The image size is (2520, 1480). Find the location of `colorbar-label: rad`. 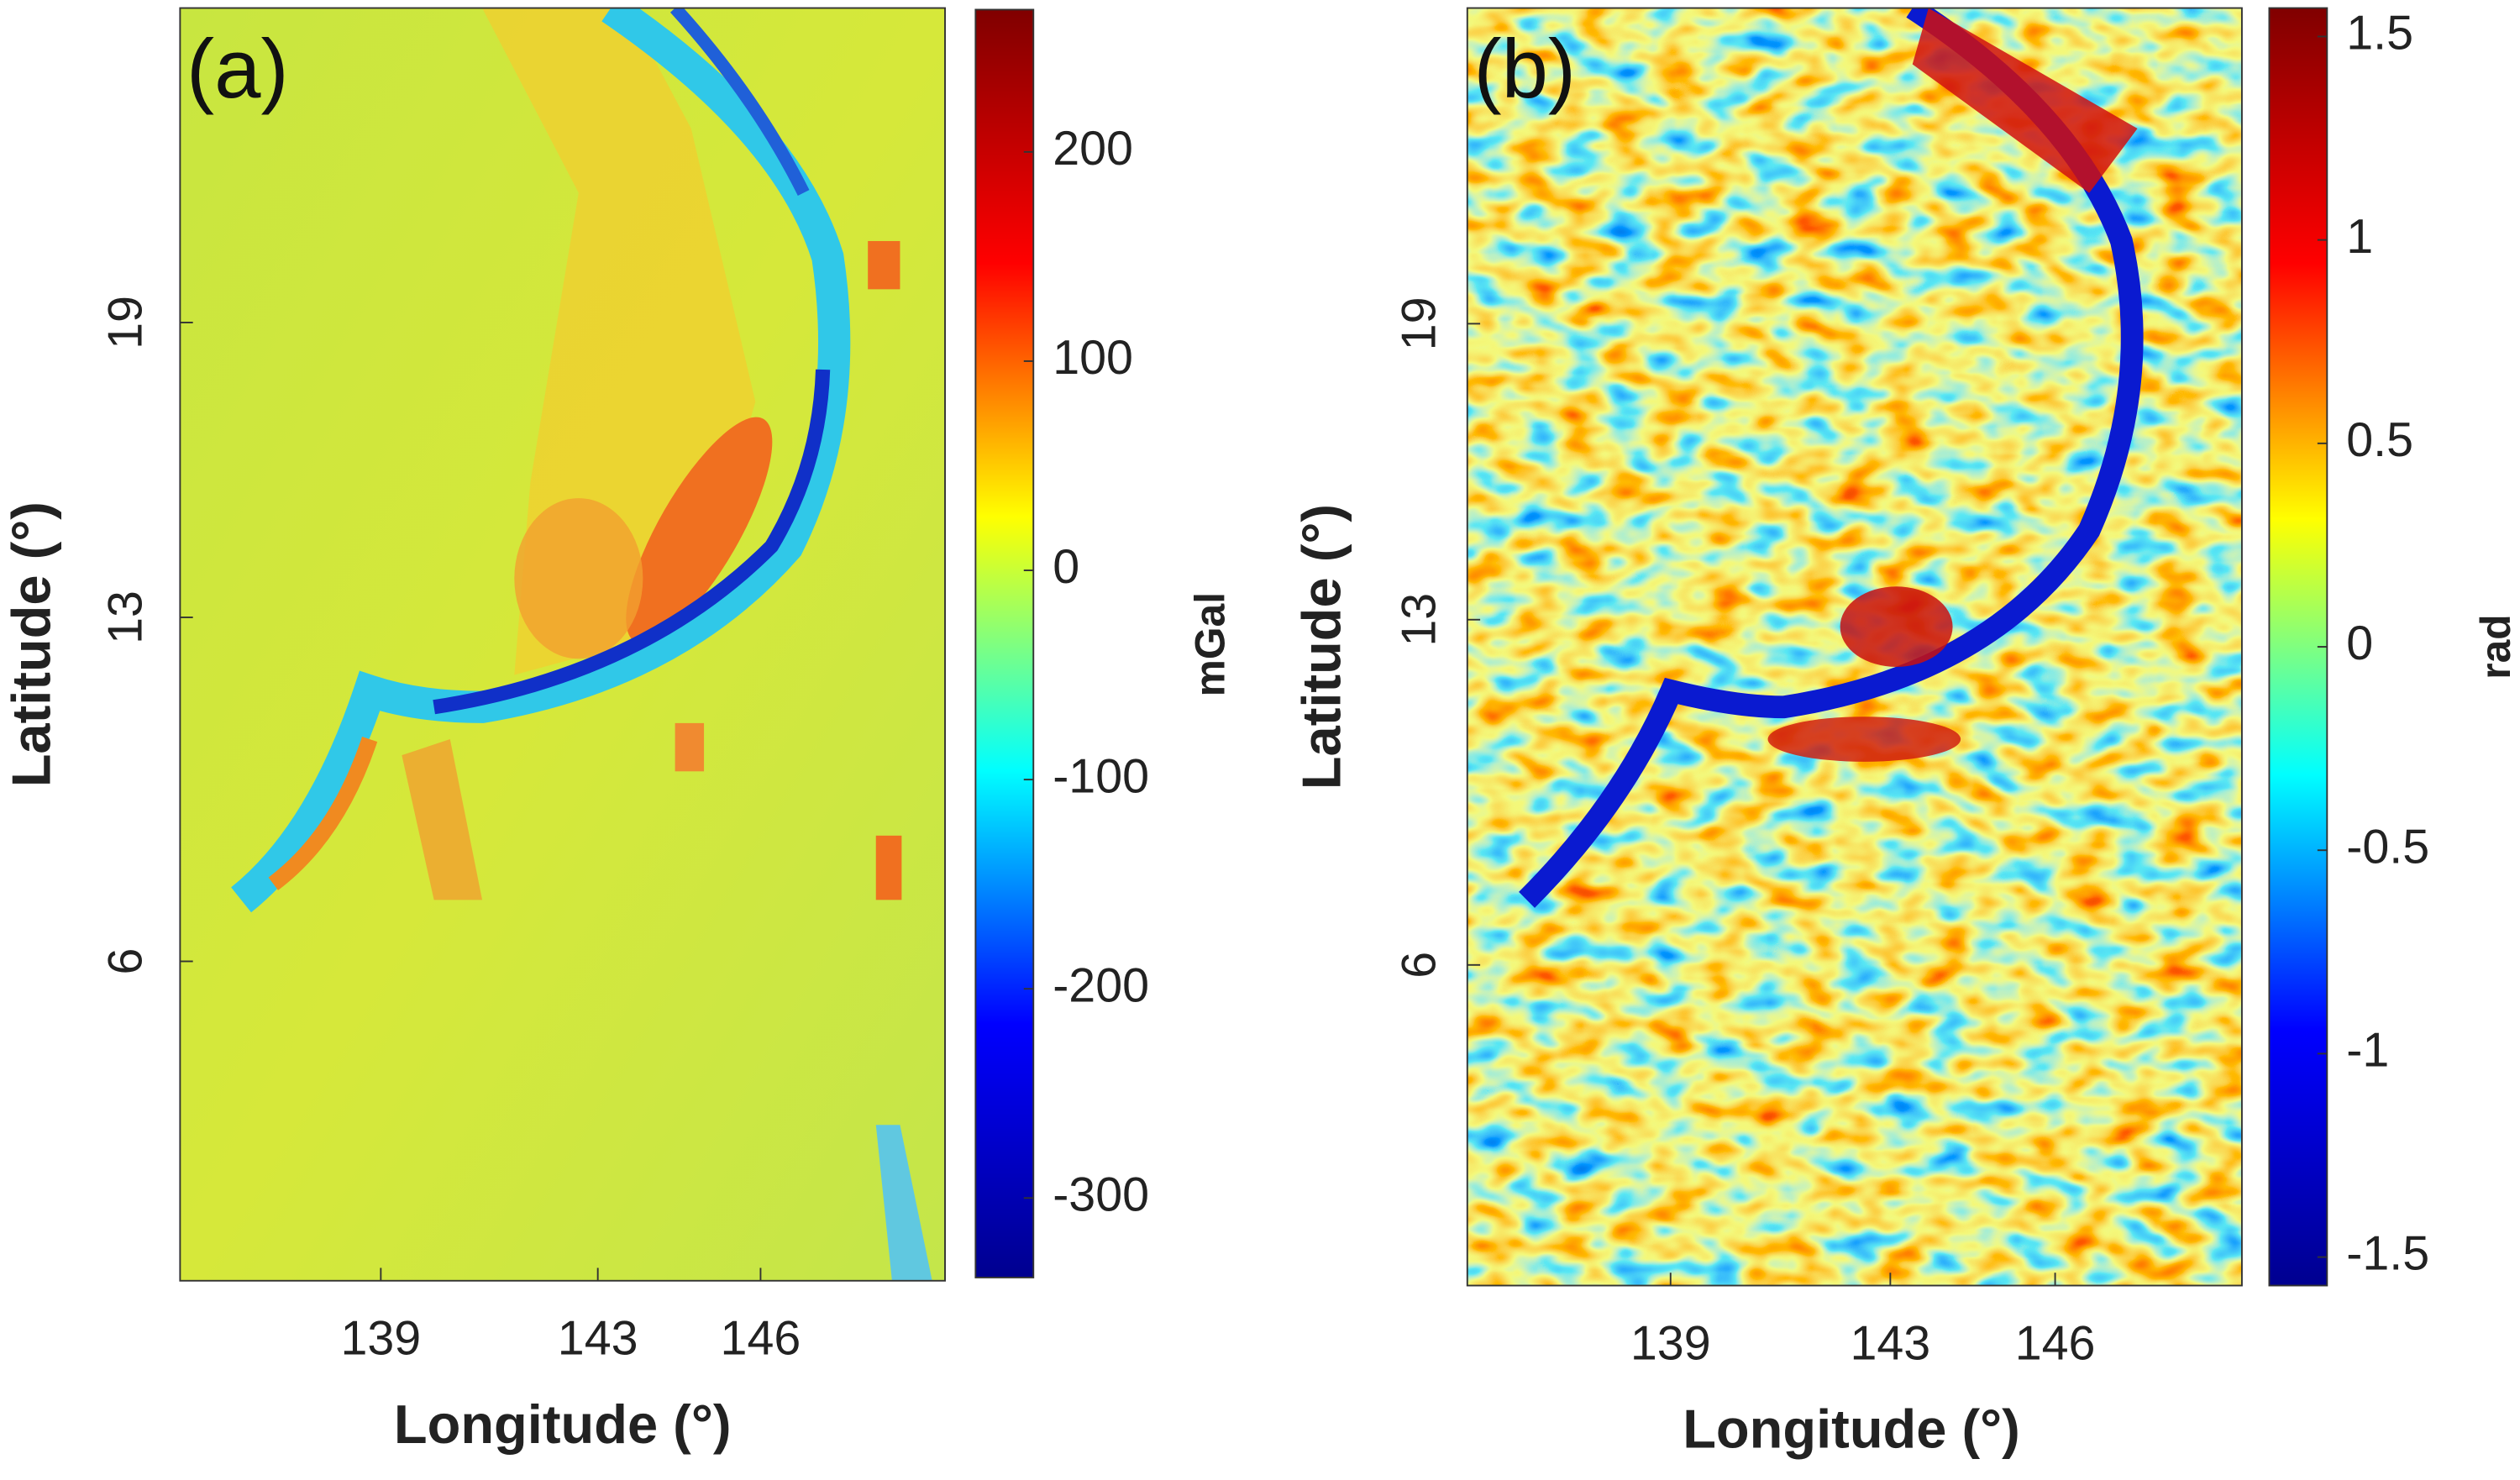

colorbar-label: rad is located at coordinates (2495, 646).